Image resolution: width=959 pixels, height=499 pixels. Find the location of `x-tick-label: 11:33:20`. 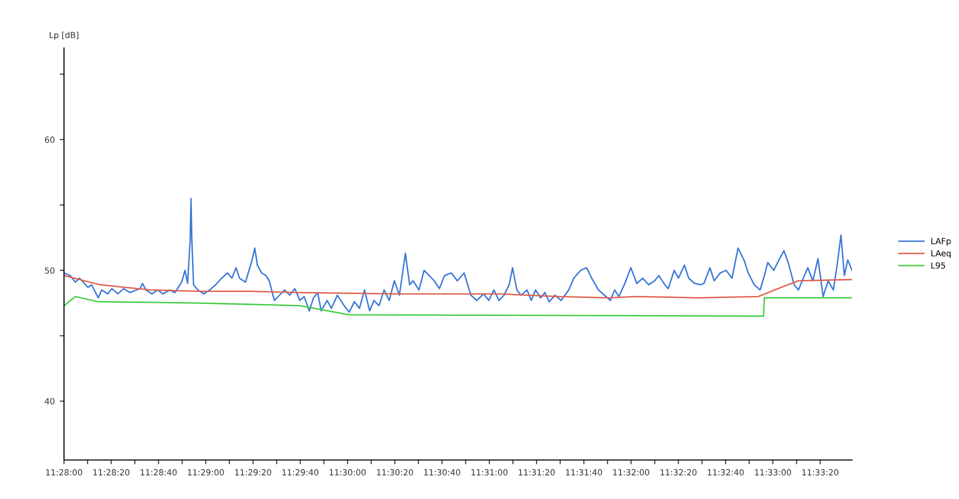

x-tick-label: 11:33:20 is located at coordinates (820, 472).